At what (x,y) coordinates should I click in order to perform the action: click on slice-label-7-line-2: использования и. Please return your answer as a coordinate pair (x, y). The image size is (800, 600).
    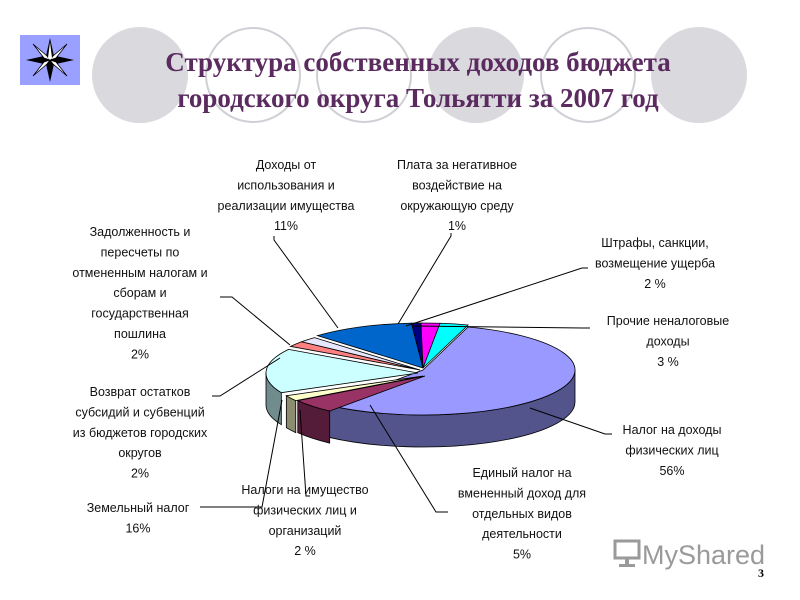
    Looking at the image, I should click on (286, 185).